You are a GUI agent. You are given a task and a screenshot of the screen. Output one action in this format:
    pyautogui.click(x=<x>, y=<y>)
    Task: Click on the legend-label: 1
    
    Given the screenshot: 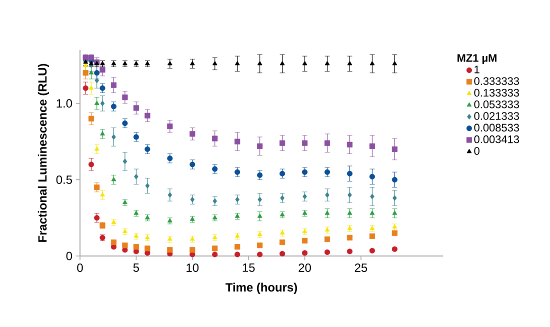 What is the action you would take?
    pyautogui.click(x=477, y=70)
    